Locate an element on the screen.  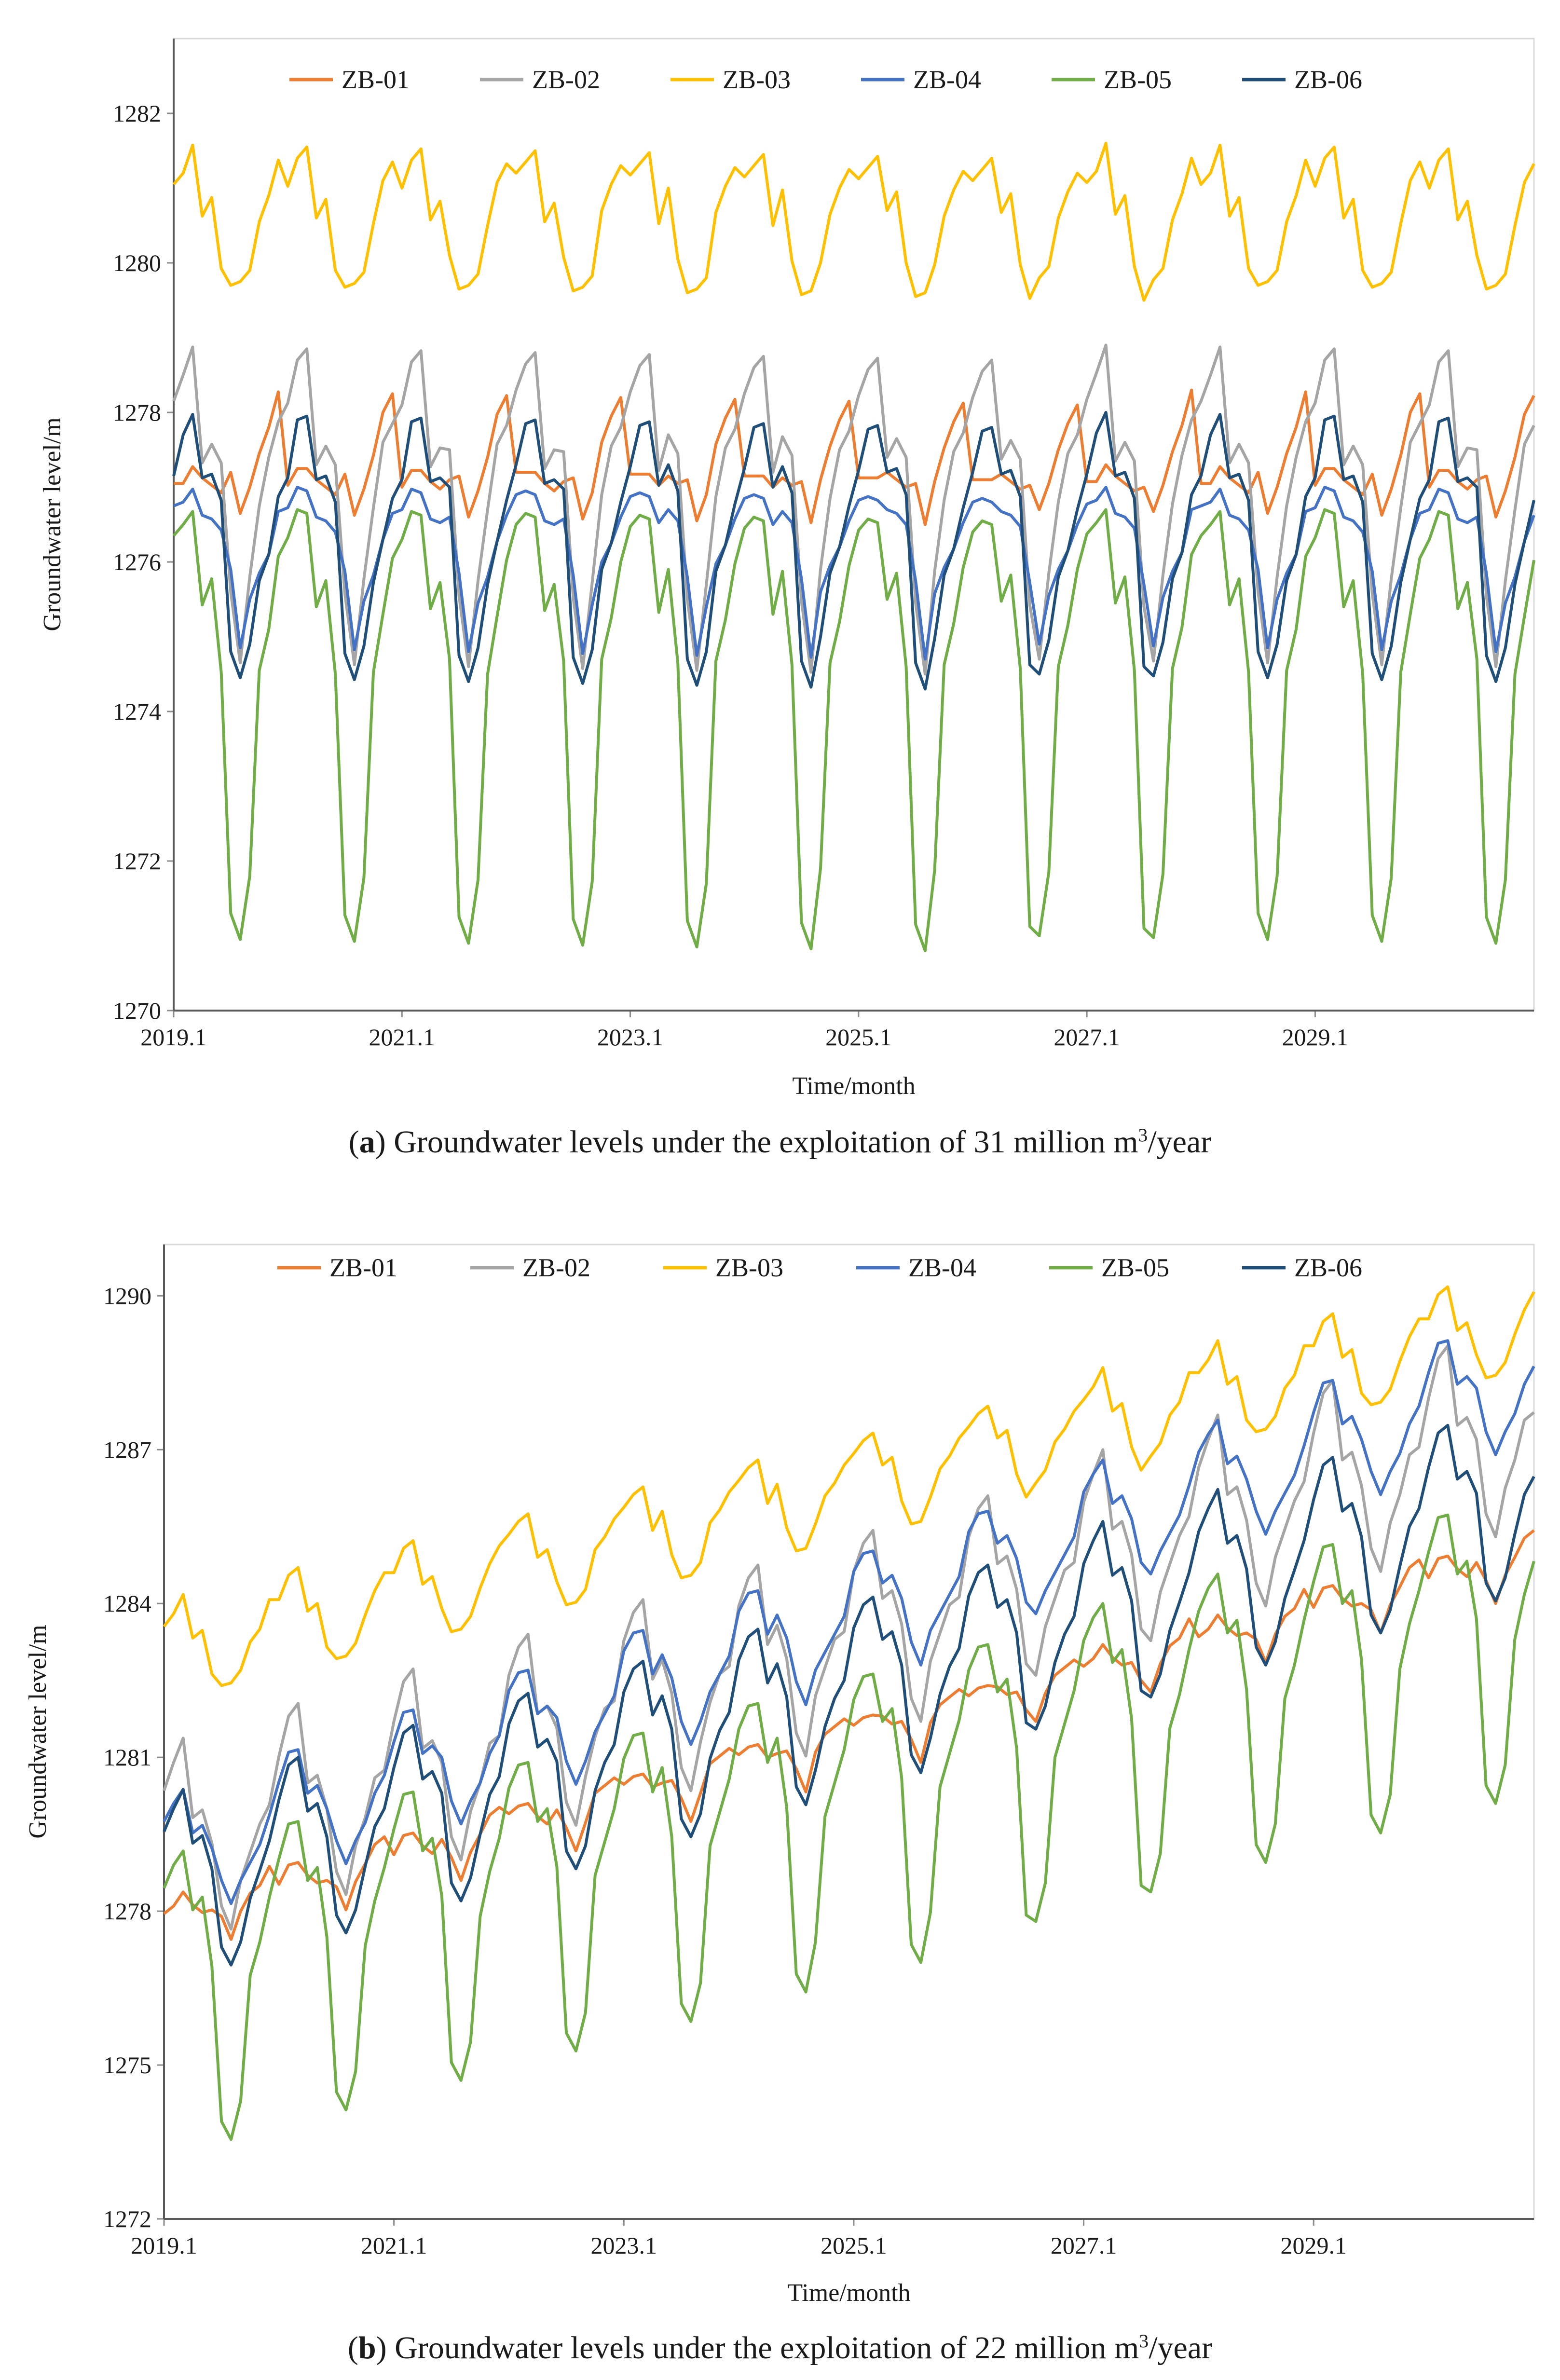
y-tick-label: 1290 is located at coordinates (127, 1295).